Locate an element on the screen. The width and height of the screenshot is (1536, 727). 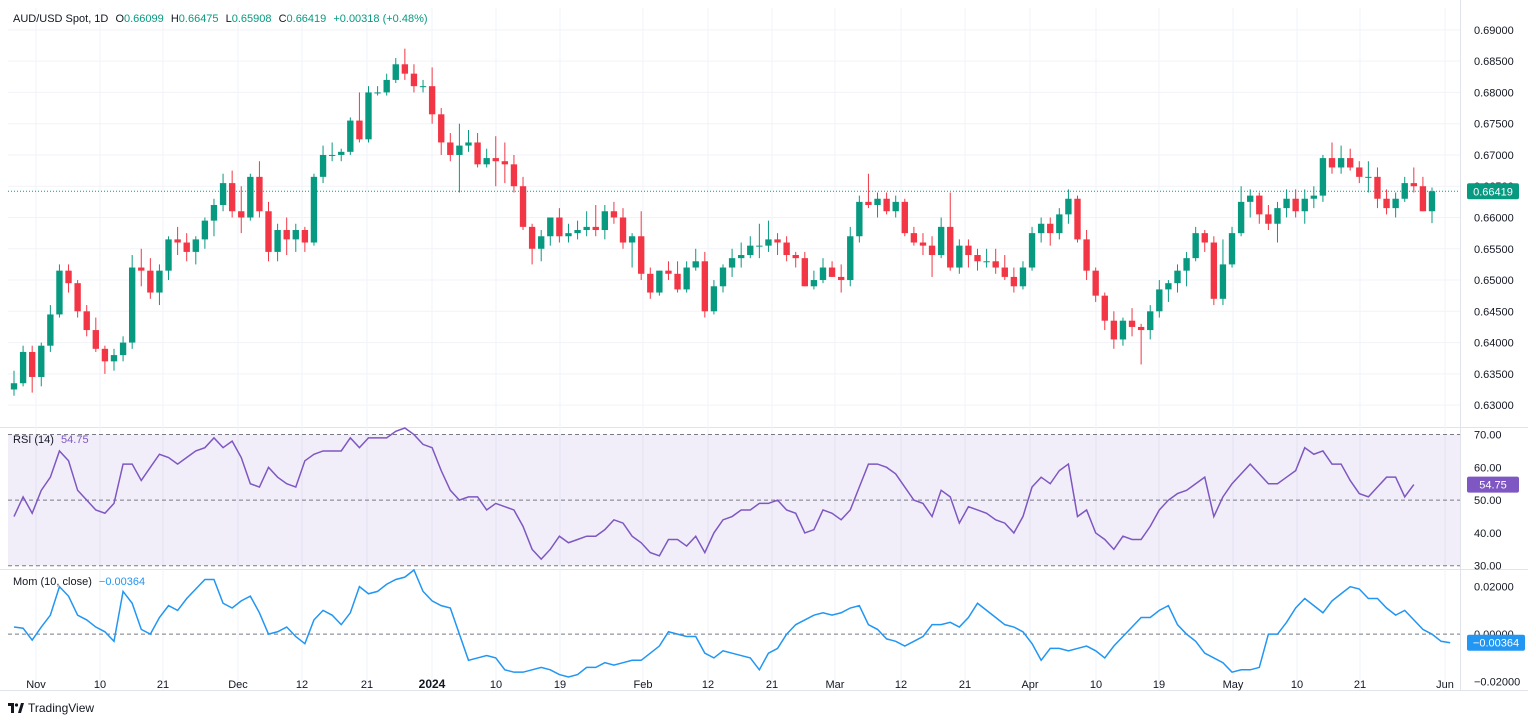
tradingview-logo: TradingView is located at coordinates (51, 708).